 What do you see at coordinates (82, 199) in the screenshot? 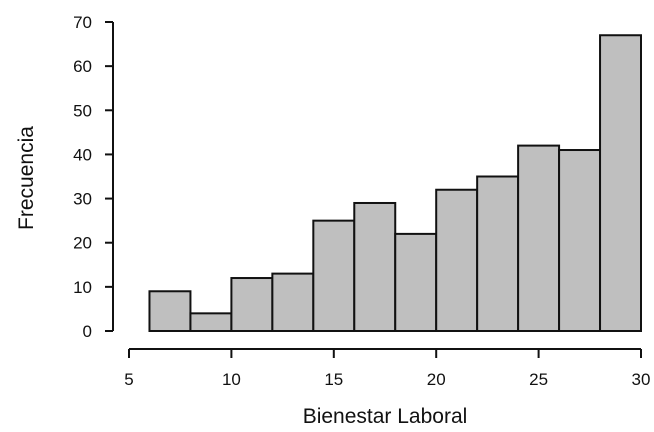
I see `y-tick-label-3: 30` at bounding box center [82, 199].